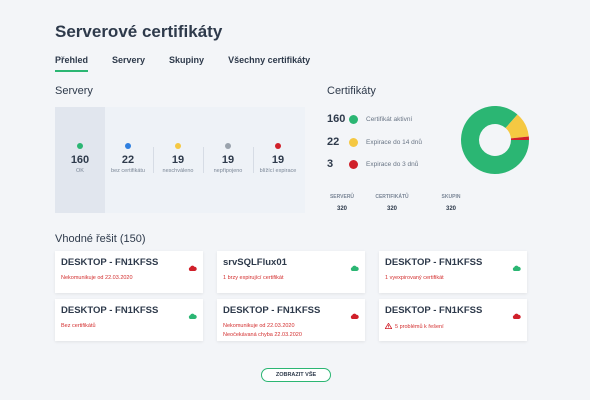 This screenshot has height=400, width=590. I want to click on issue-message-text: Neočekávaná chyba 22.03.2020, so click(262, 335).